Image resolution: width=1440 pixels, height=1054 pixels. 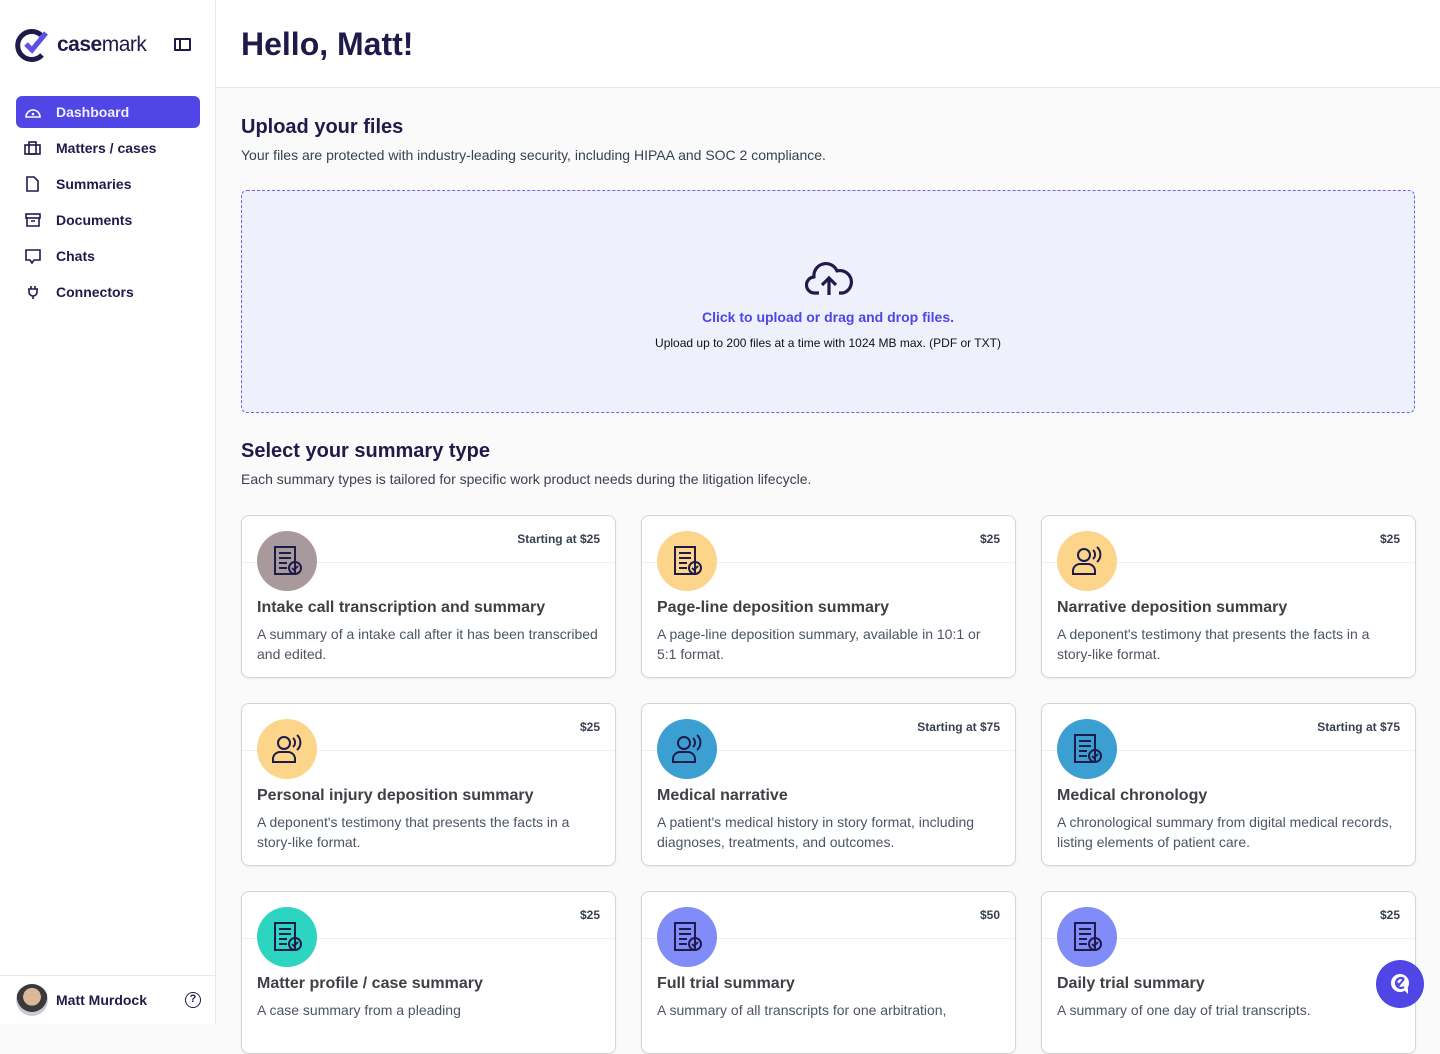 What do you see at coordinates (828, 317) in the screenshot?
I see `upload-link: Click to upload or drag and drop files.` at bounding box center [828, 317].